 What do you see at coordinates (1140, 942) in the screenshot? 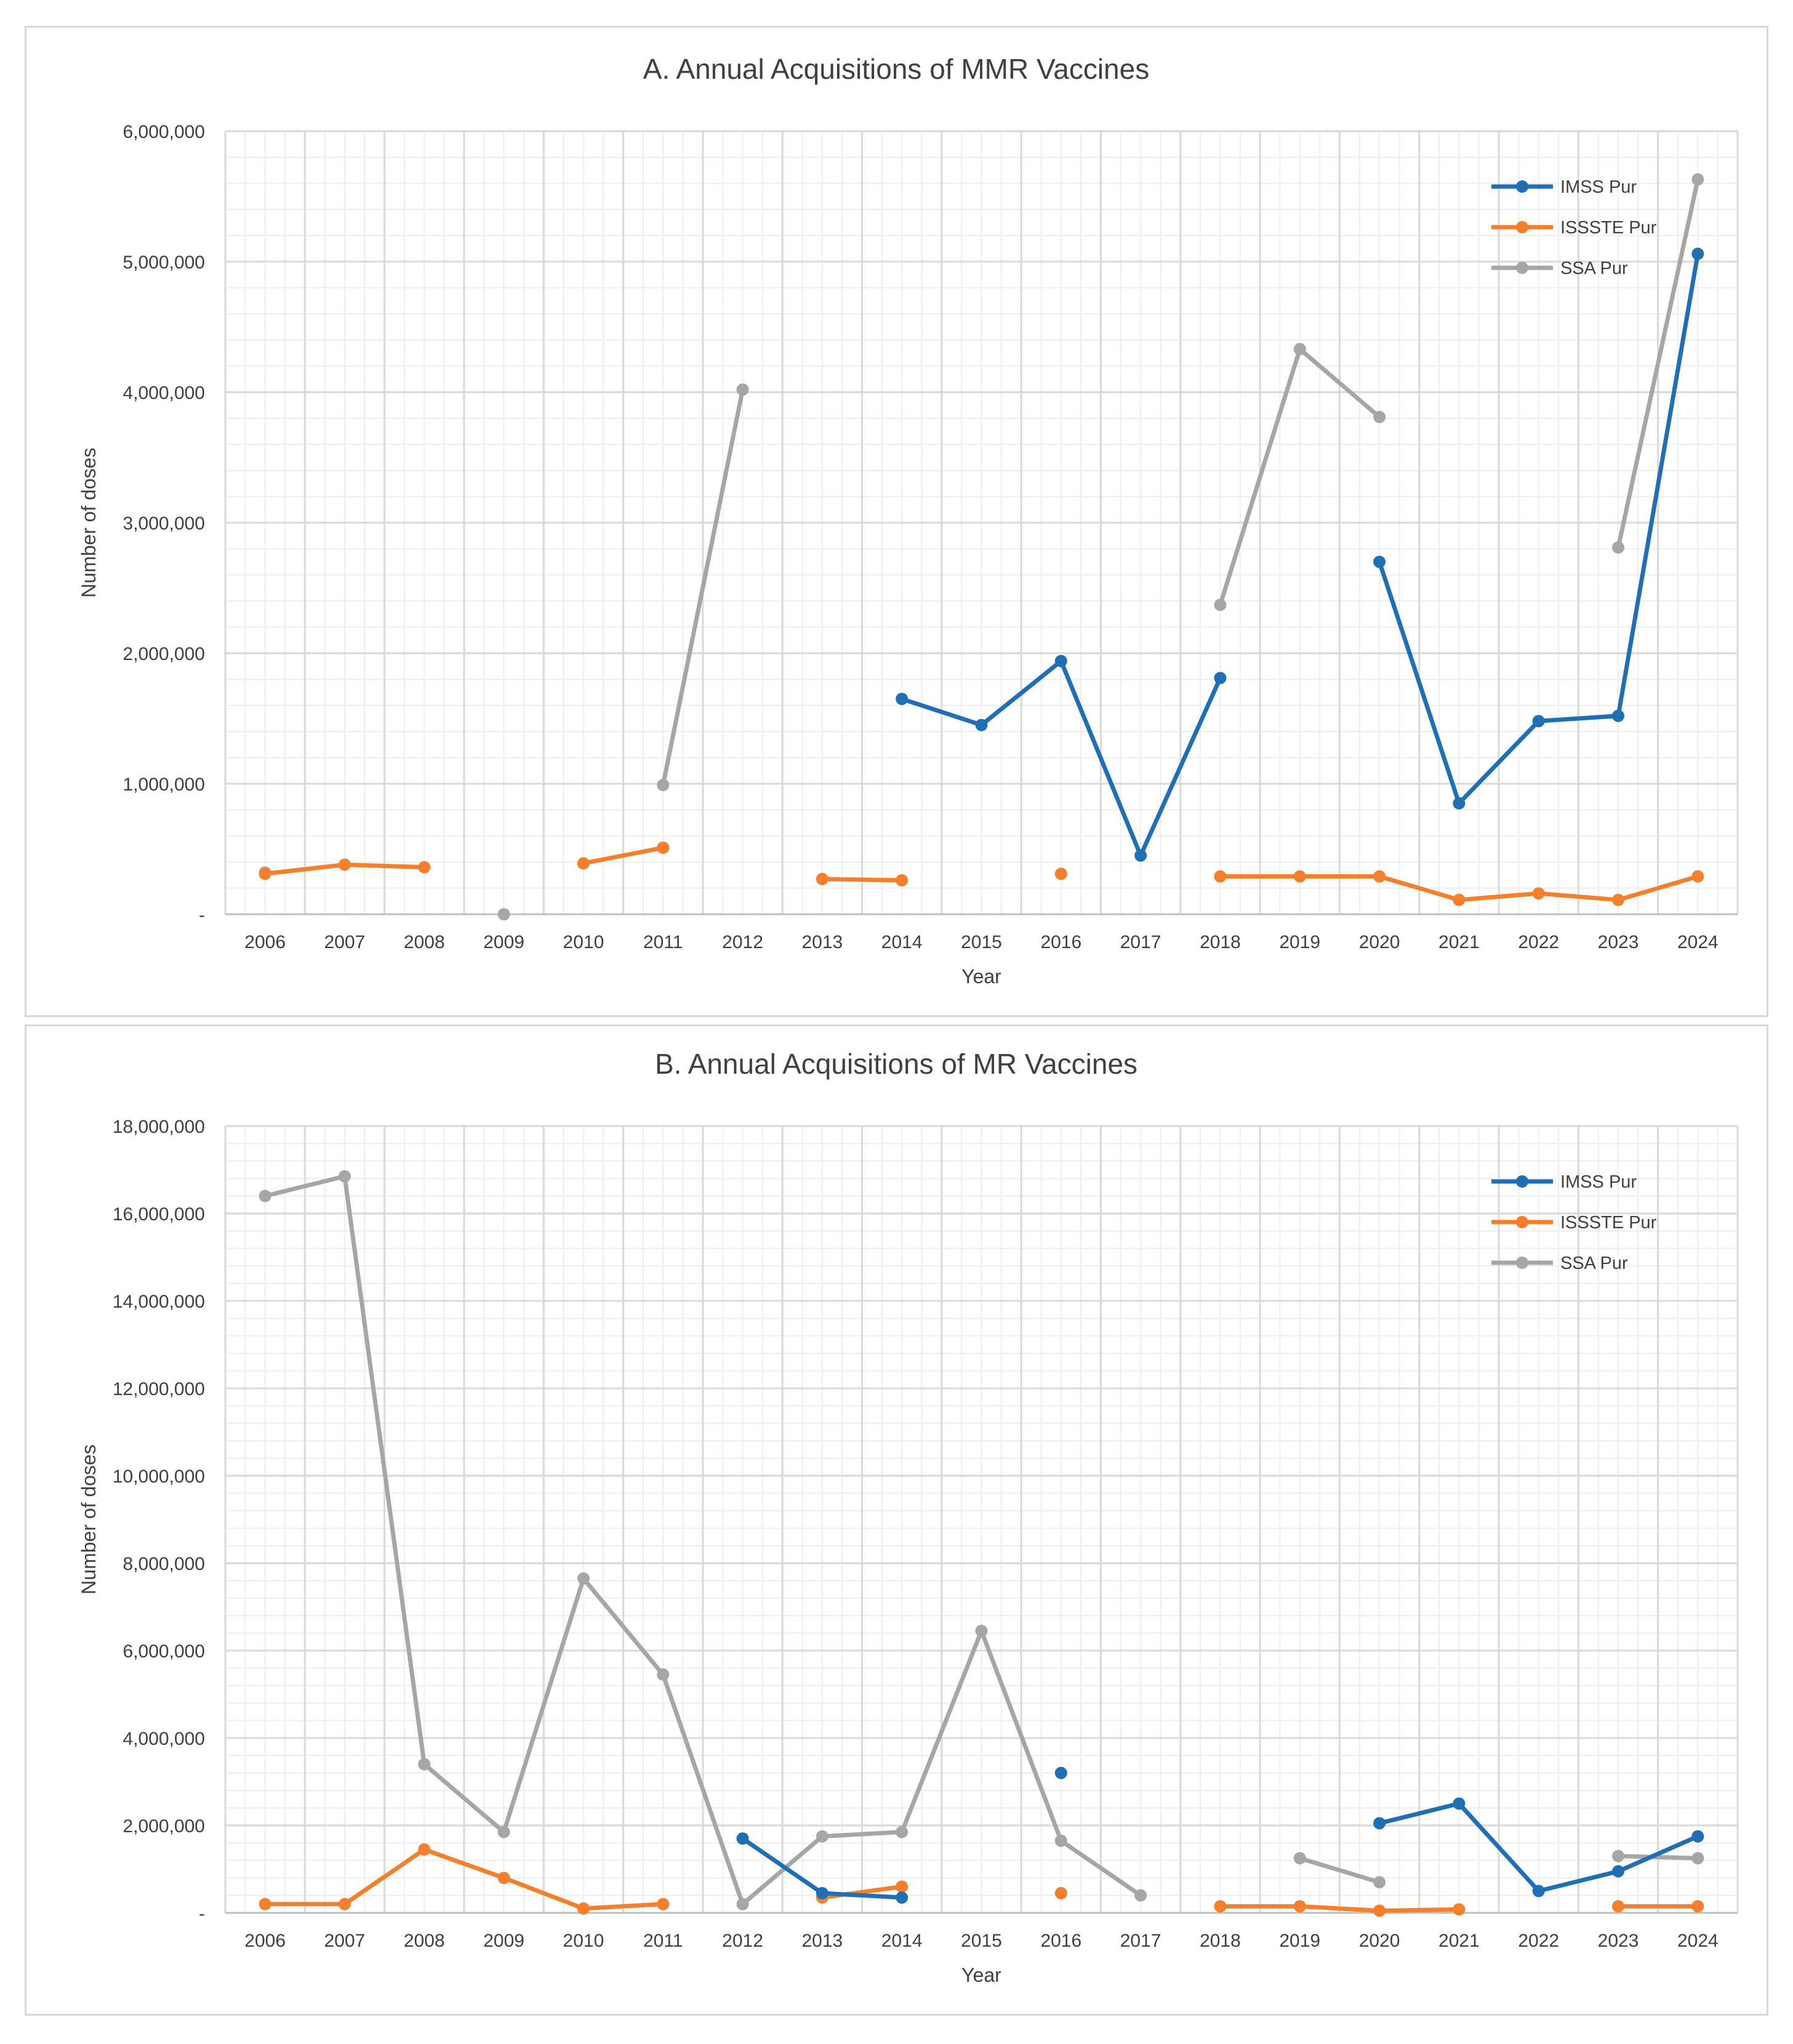
I see `x-tick-label: 2017` at bounding box center [1140, 942].